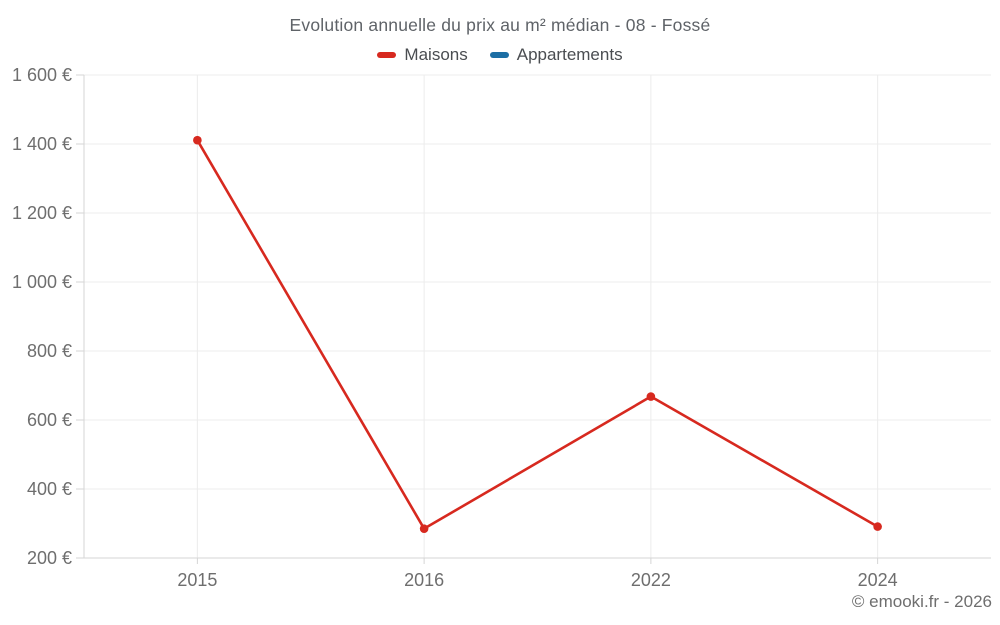  What do you see at coordinates (197, 140) in the screenshot?
I see `data-point-maisons-2015` at bounding box center [197, 140].